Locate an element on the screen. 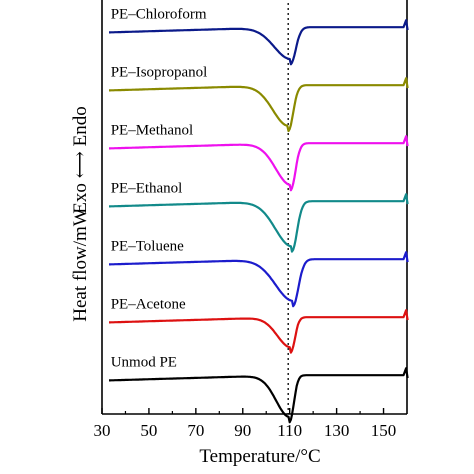  series-label-4: PE–Toluene is located at coordinates (147, 246).